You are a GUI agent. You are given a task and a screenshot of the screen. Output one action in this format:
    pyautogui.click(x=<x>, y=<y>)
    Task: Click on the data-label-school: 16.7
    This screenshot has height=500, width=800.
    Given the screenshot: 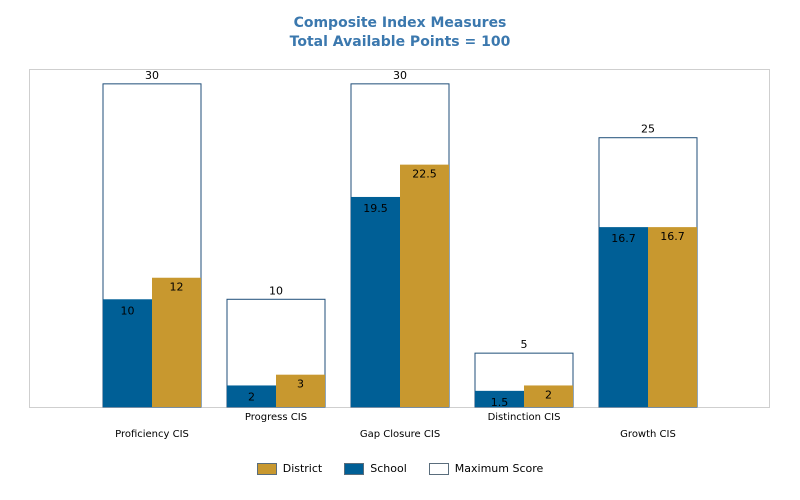 What is the action you would take?
    pyautogui.click(x=623, y=238)
    